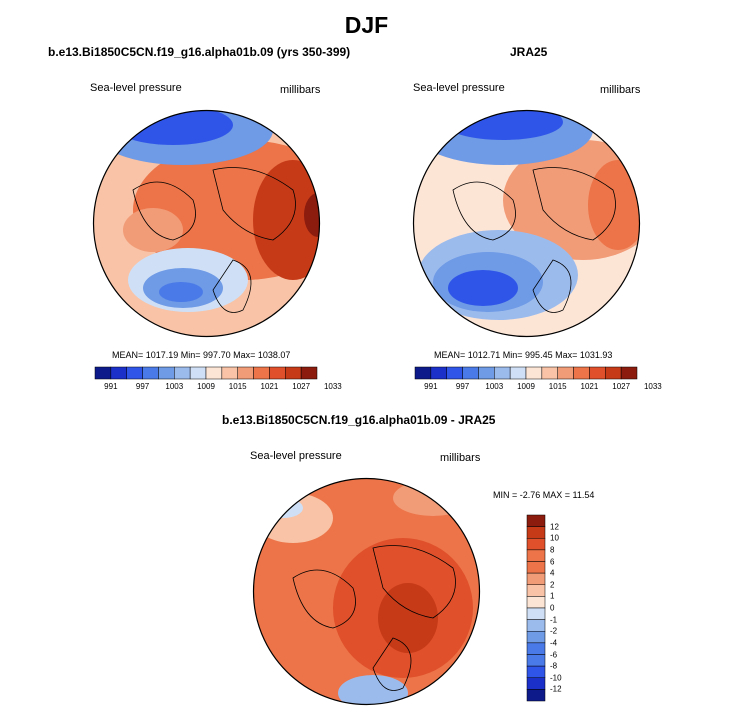  What do you see at coordinates (174, 386) in the screenshot?
I see `colorbar-model-tick-label: 1003` at bounding box center [174, 386].